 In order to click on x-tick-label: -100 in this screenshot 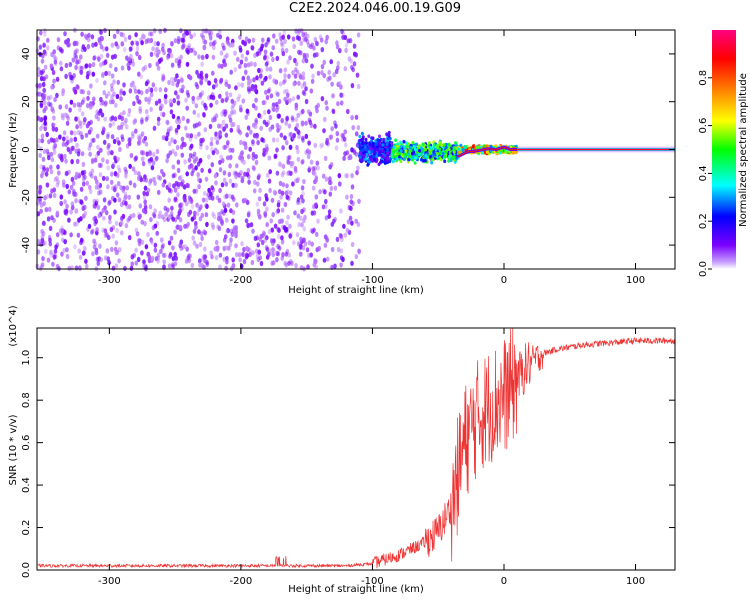, I will do `click(372, 280)`.